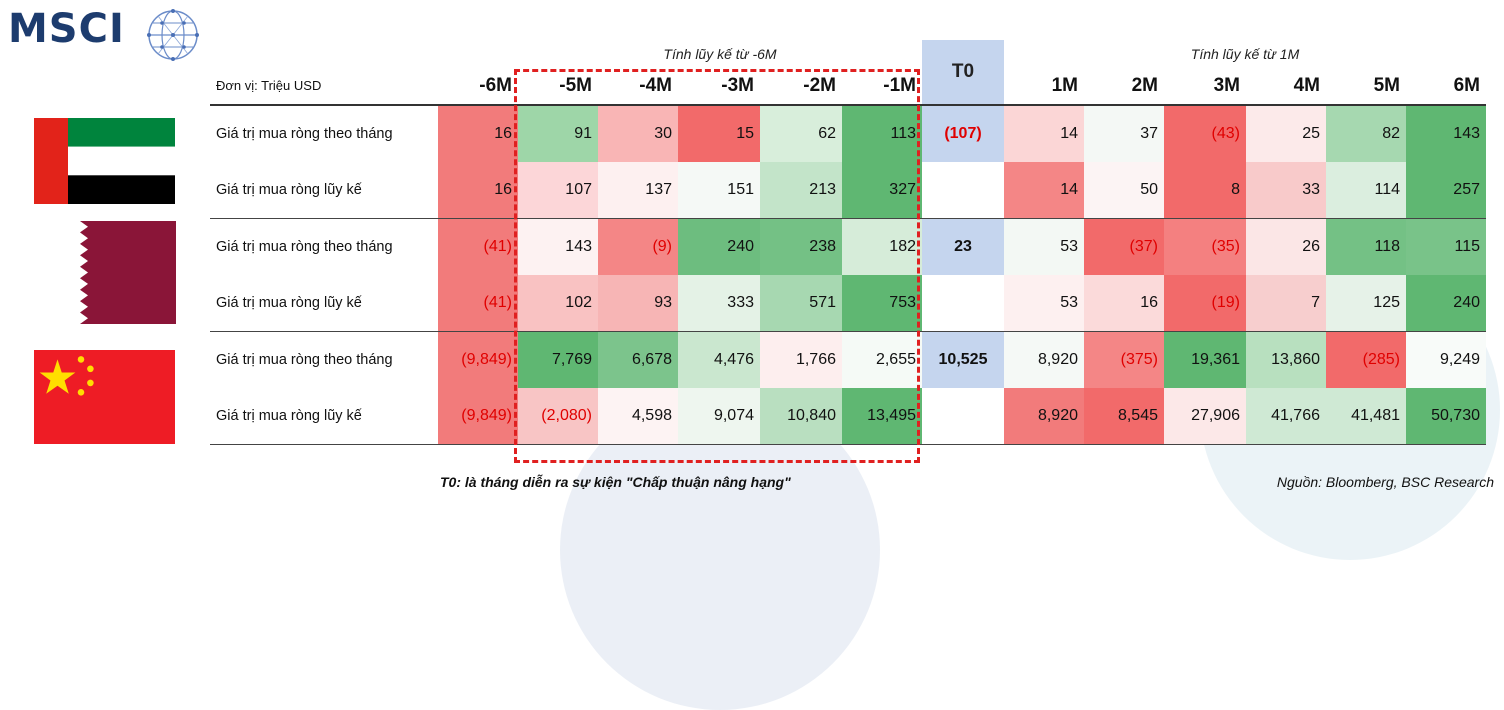 This screenshot has width=1504, height=710. I want to click on table-cell: 41,766, so click(1286, 416).